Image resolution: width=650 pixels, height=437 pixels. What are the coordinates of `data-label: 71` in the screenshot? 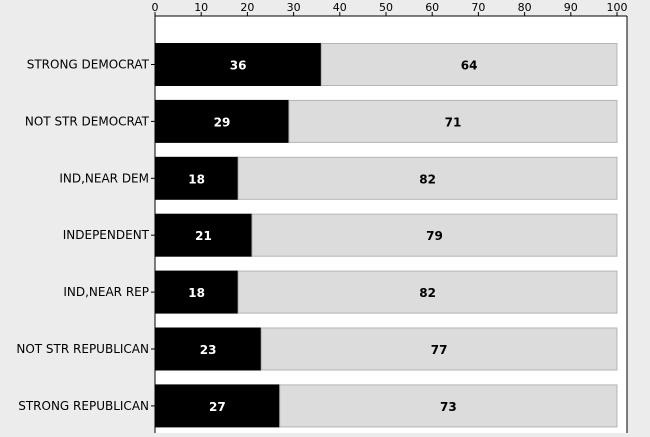 It's located at (453, 122).